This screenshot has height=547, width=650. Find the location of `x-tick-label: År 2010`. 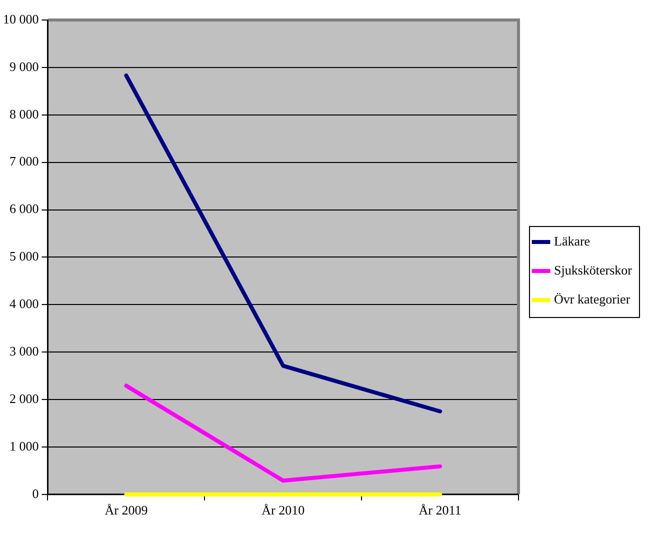

x-tick-label: År 2010 is located at coordinates (283, 510).